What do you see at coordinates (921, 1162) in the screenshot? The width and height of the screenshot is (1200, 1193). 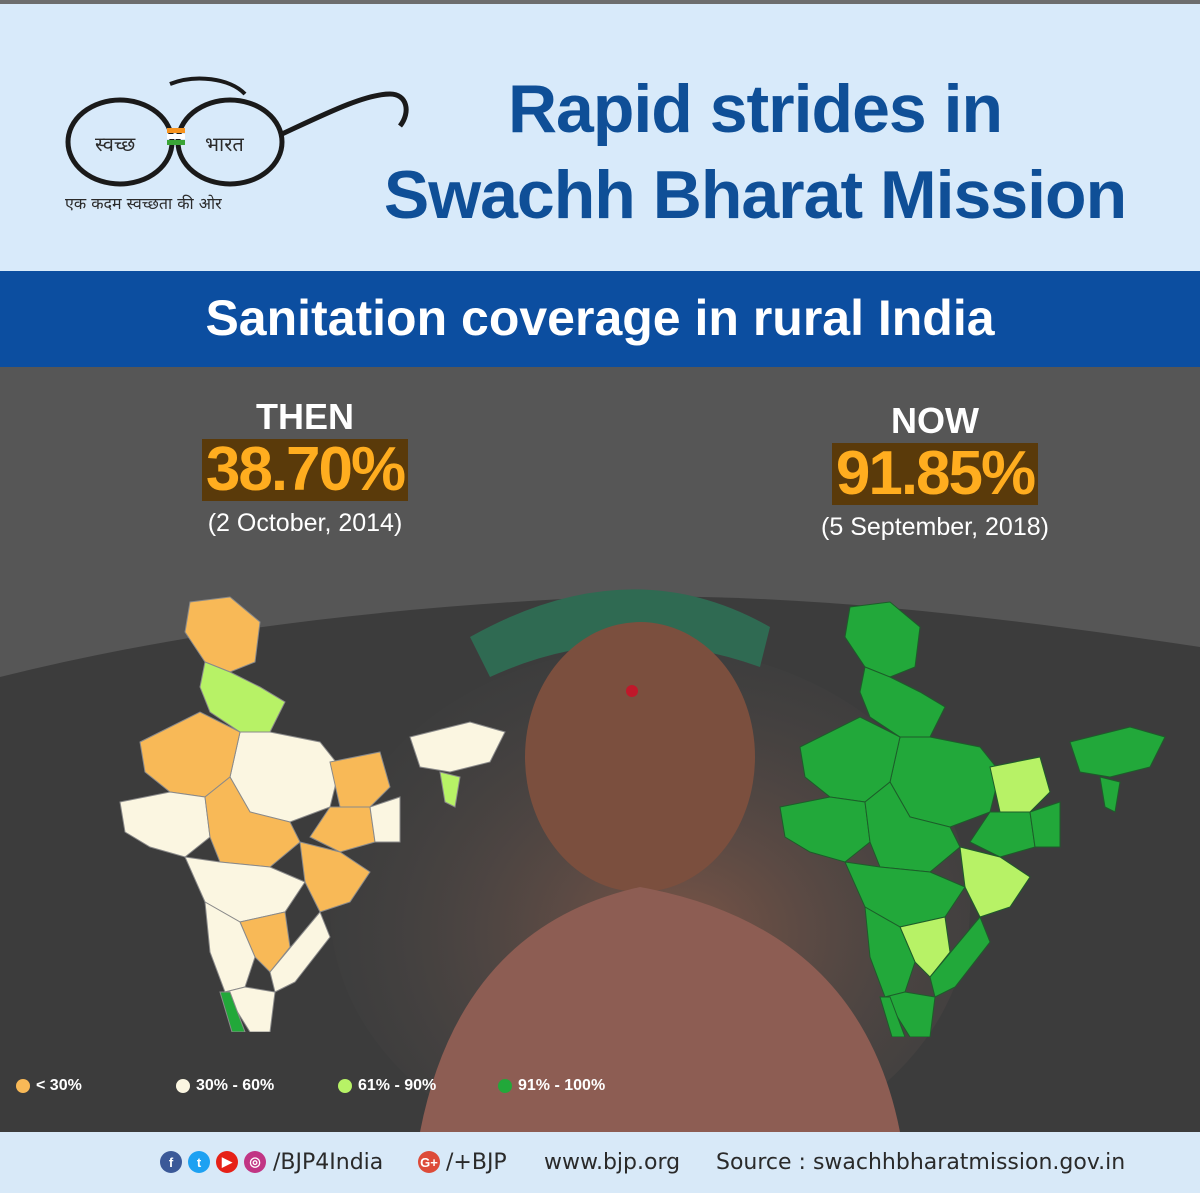 I see `source-text: Source : swachhbharatmission.gov.in` at bounding box center [921, 1162].